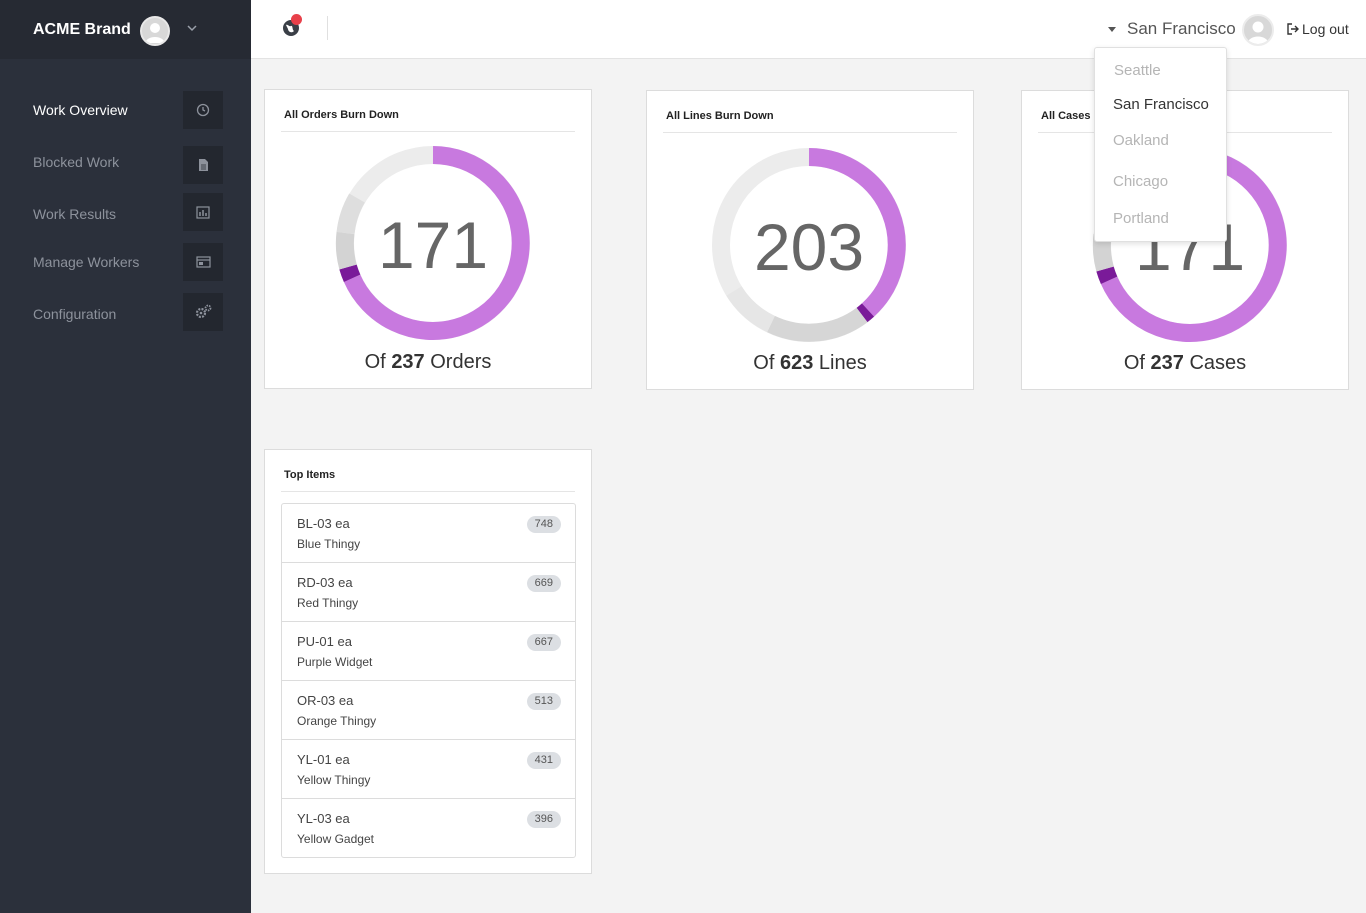 The height and width of the screenshot is (913, 1366). Describe the element at coordinates (543, 760) in the screenshot. I see `count-badge: 431` at that location.